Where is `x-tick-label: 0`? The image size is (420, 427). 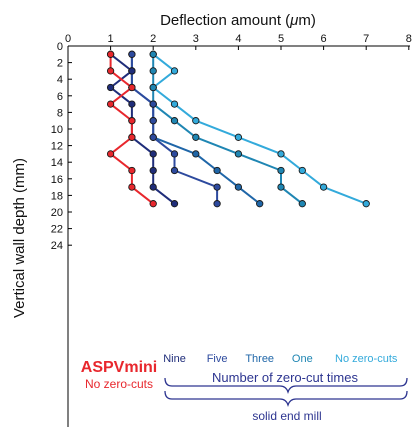 x-tick-label: 0 is located at coordinates (68, 39).